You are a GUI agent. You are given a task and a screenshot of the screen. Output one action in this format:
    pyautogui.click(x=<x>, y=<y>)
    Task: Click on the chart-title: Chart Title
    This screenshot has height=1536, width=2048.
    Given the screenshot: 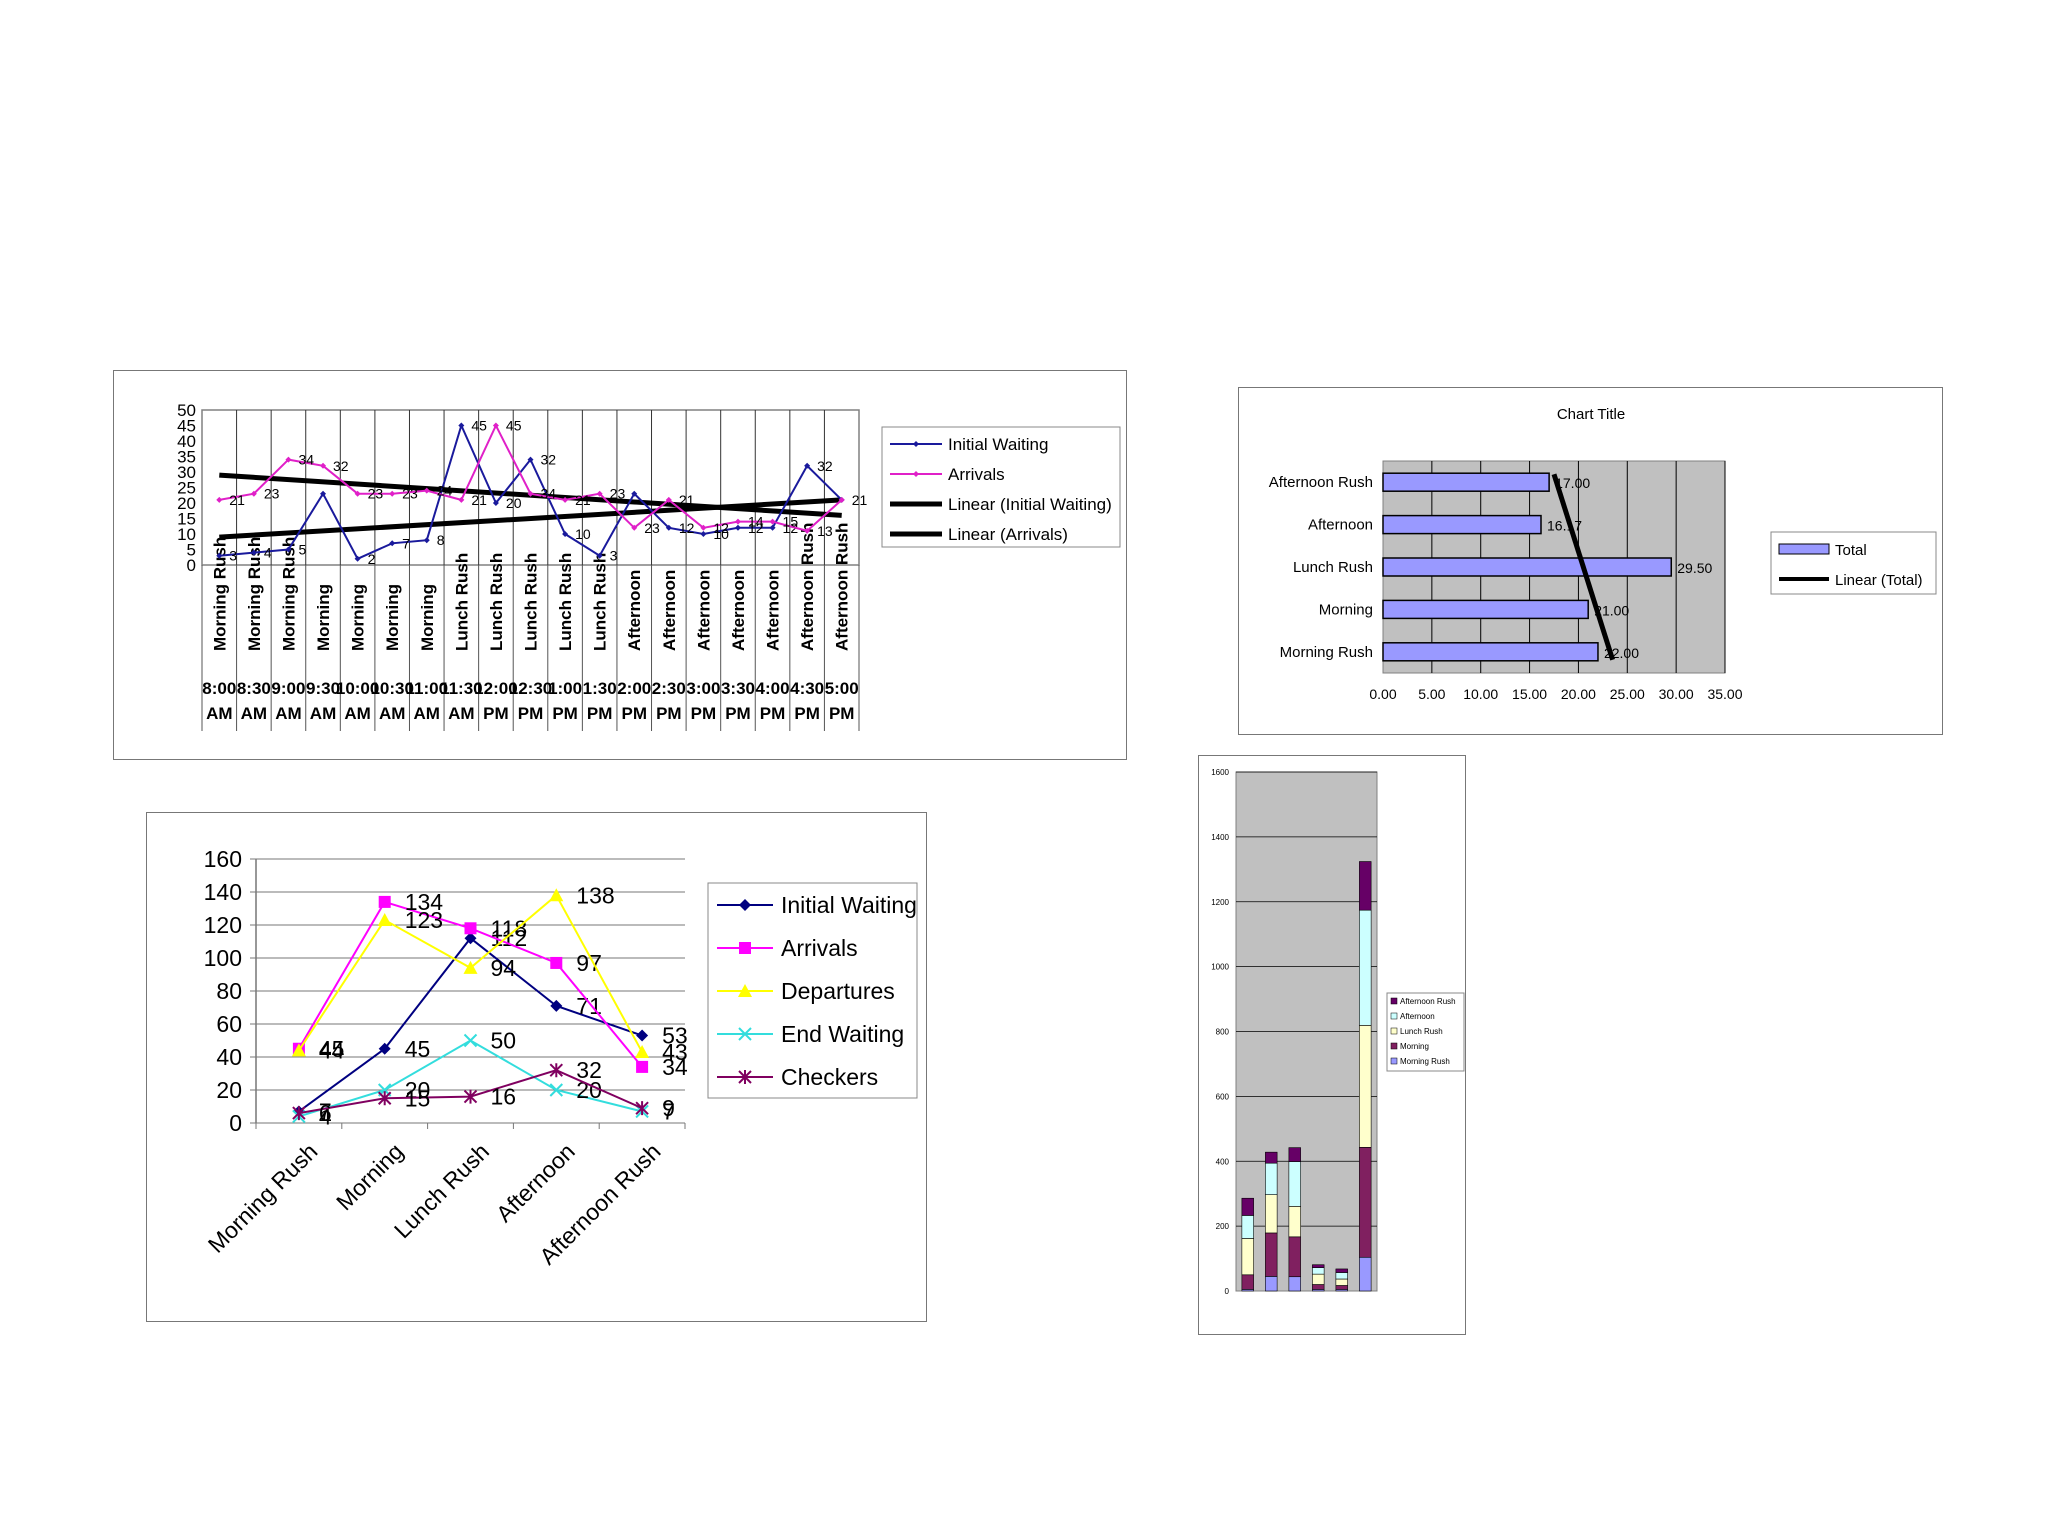 What is the action you would take?
    pyautogui.click(x=1591, y=414)
    